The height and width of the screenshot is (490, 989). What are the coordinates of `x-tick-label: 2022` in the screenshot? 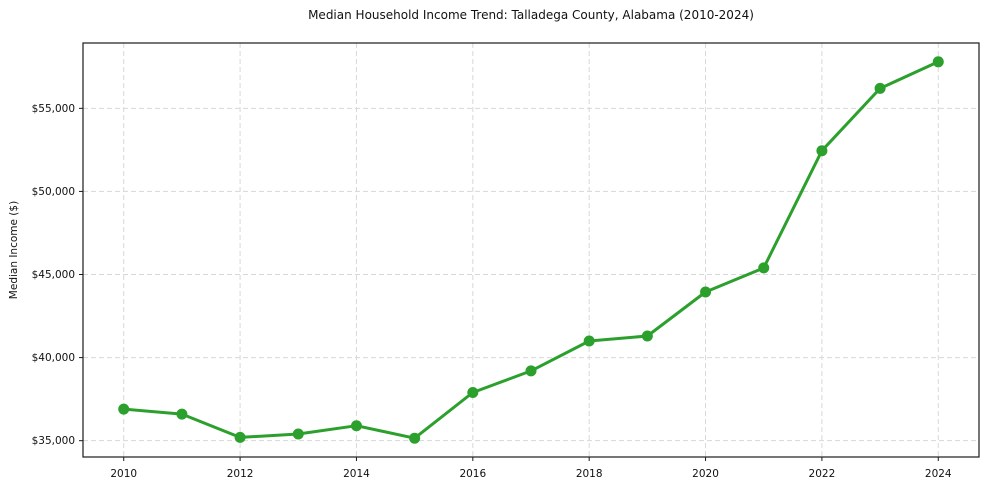 It's located at (822, 474).